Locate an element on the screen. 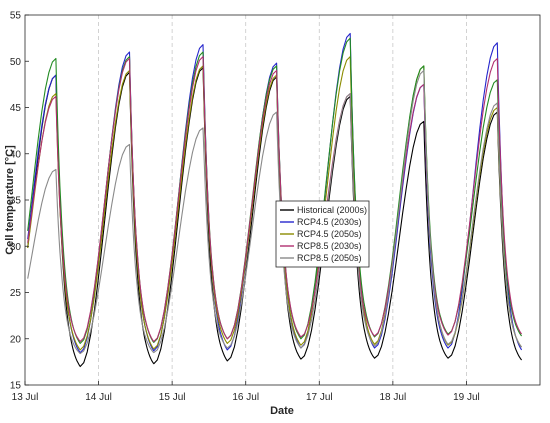 The image size is (550, 423). y-axis-title: Cell temperature [°C] is located at coordinates (10, 200).